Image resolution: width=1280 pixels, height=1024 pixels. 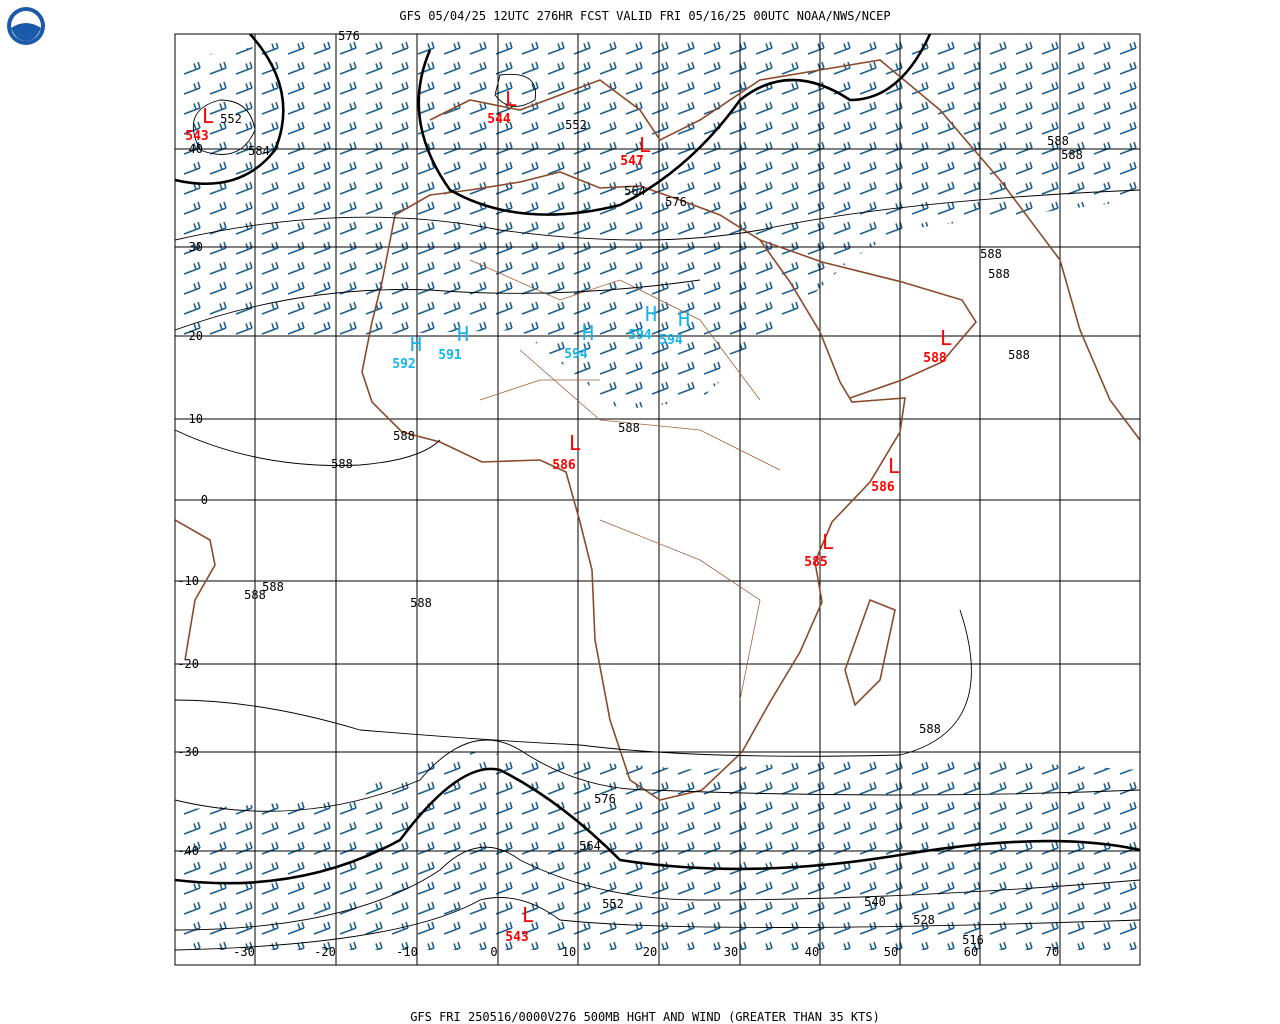 What do you see at coordinates (971, 952) in the screenshot?
I see `lon-label: 60` at bounding box center [971, 952].